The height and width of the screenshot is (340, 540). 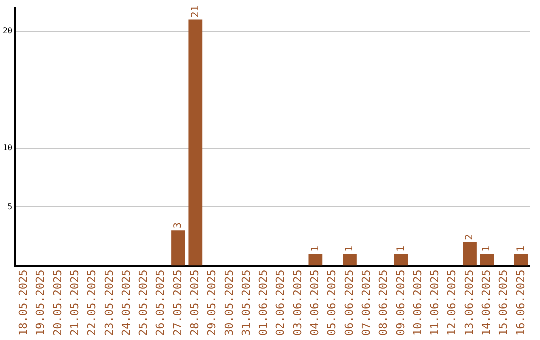 I want to click on x-tick-label: 09.06.2025, so click(x=401, y=303).